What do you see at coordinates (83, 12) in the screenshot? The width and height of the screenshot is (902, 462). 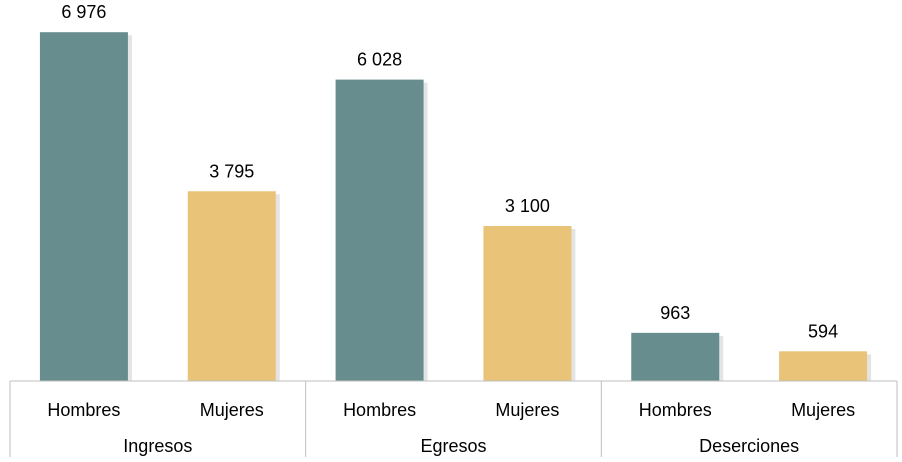 I see `bar-value-label: 6 976` at bounding box center [83, 12].